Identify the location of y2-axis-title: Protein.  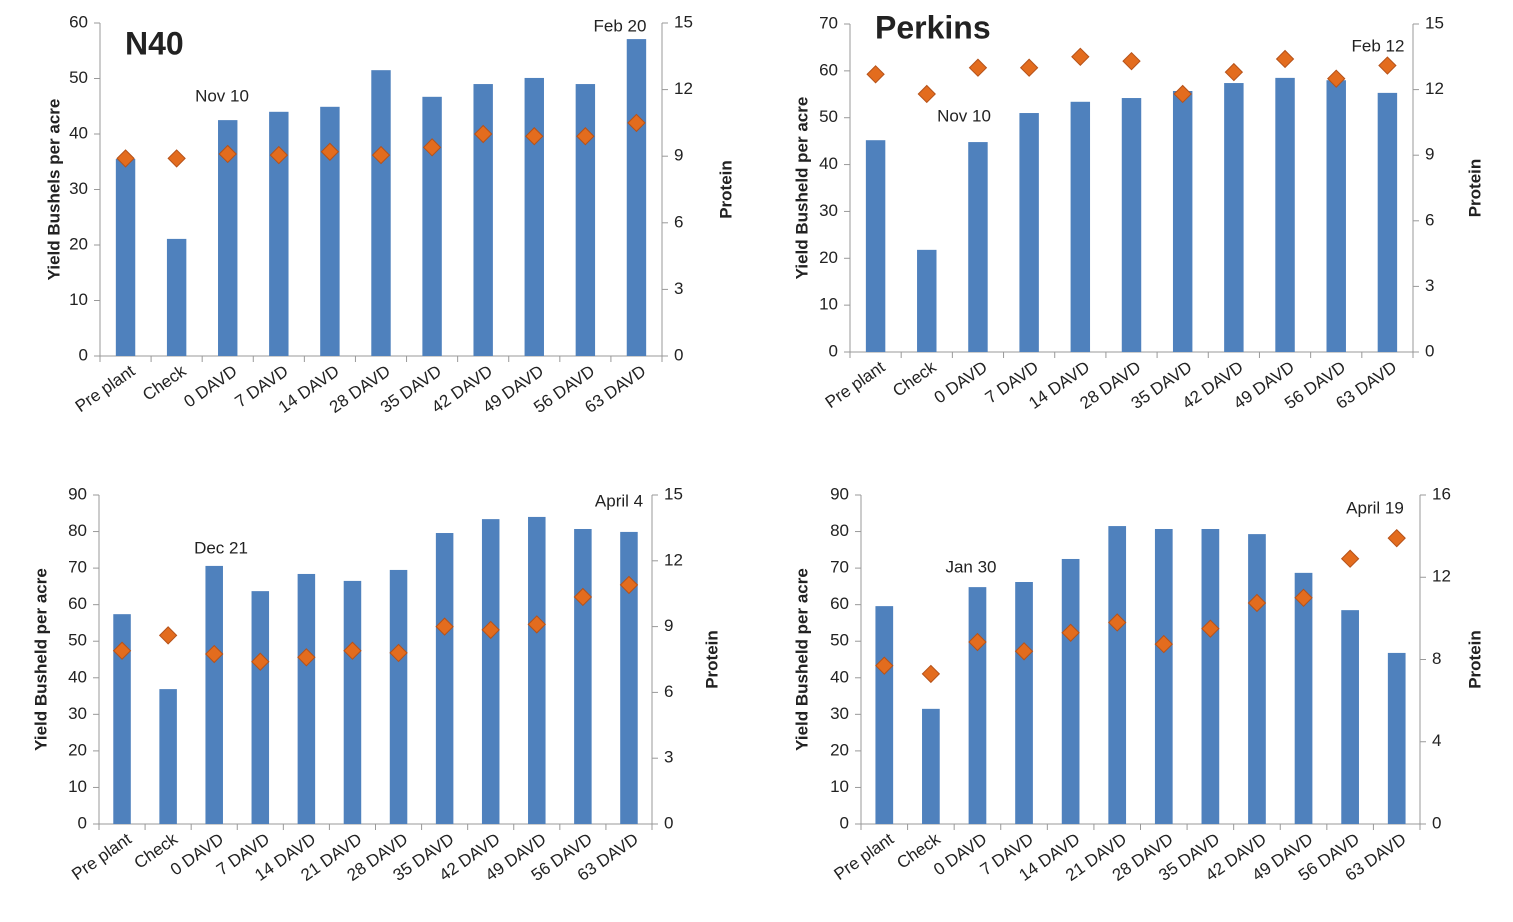
(1474, 188).